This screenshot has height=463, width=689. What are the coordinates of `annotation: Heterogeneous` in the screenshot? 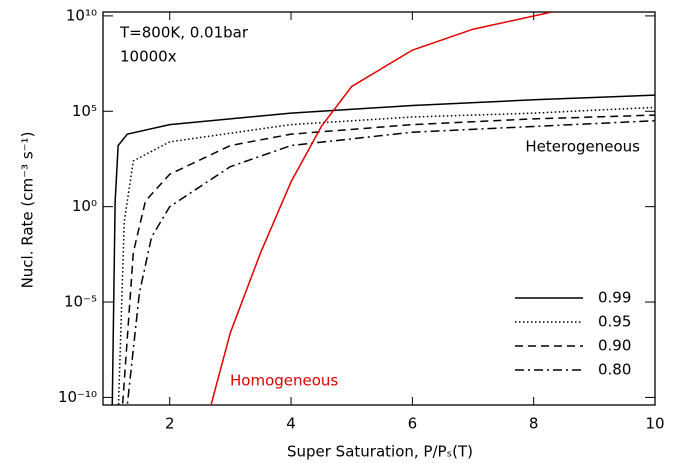 It's located at (582, 147).